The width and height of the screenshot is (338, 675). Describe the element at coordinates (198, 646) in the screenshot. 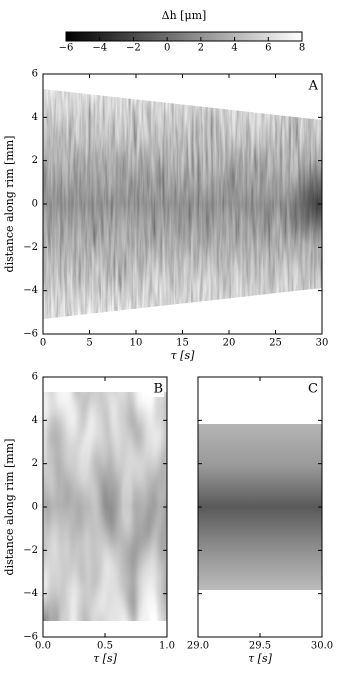

I see `x-tick-label: 29.0` at that location.